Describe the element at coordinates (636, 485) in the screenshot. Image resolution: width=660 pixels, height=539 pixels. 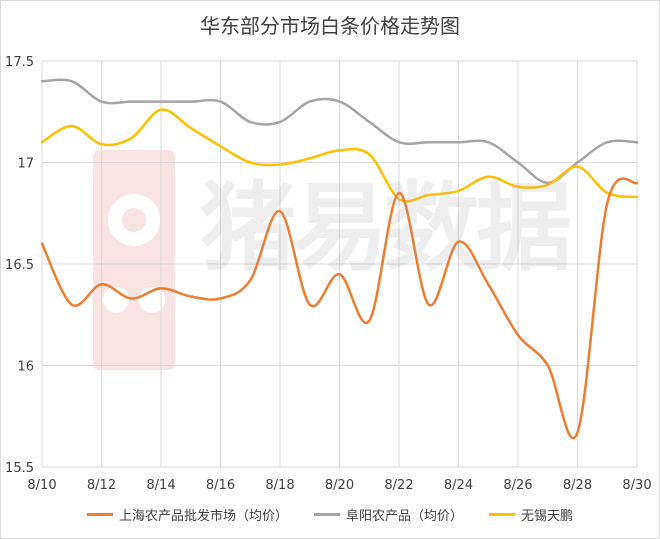
I see `x-tick-label: 8/30` at that location.